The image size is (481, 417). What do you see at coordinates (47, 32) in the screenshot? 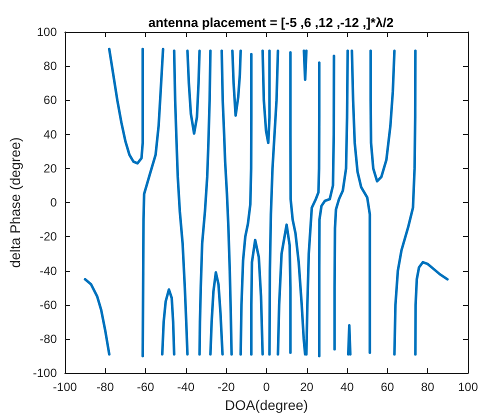
I see `y-tick-label: 100` at bounding box center [47, 32].